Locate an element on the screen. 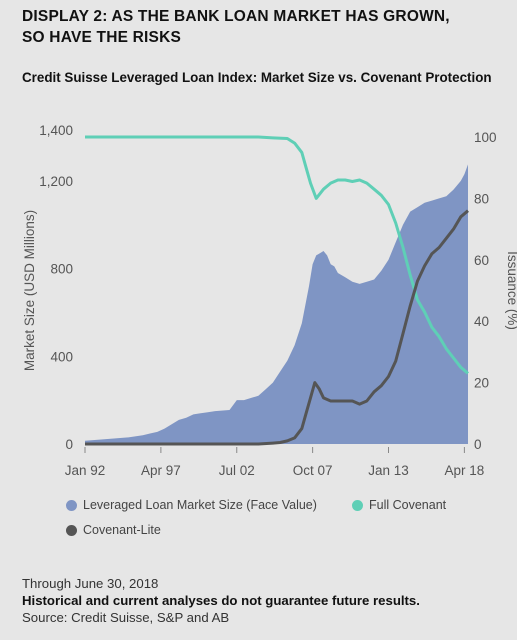  y-tick-label: 0 is located at coordinates (69, 444).